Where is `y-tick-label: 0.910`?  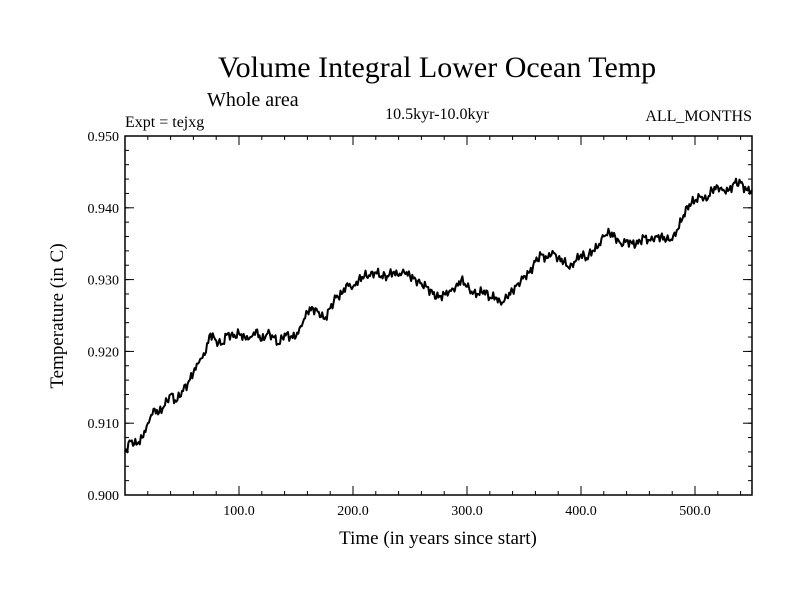
y-tick-label: 0.910 is located at coordinates (104, 424).